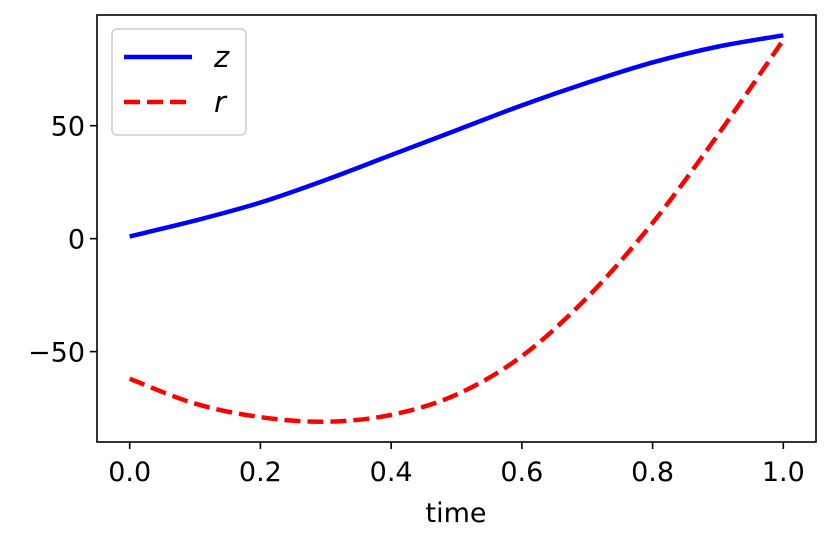 This screenshot has height=542, width=830. What do you see at coordinates (455, 513) in the screenshot?
I see `x-axis-label: time` at bounding box center [455, 513].